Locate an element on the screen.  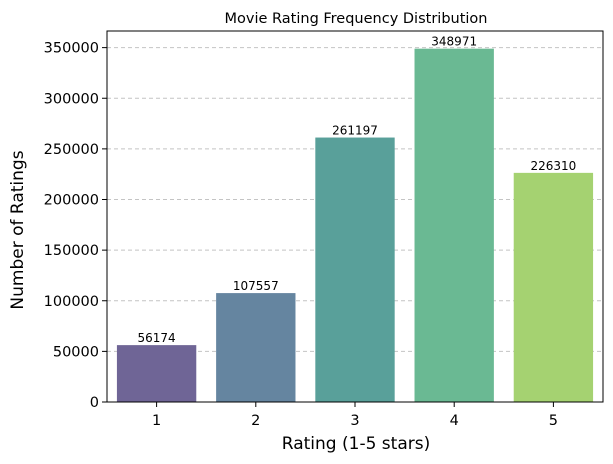
y-tick-label: 300000 is located at coordinates (71, 99).